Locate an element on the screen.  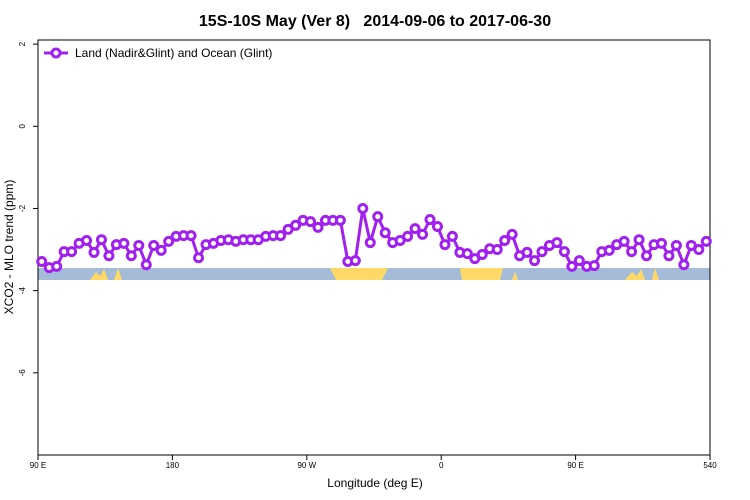
x-tick-label: 0 is located at coordinates (441, 465).